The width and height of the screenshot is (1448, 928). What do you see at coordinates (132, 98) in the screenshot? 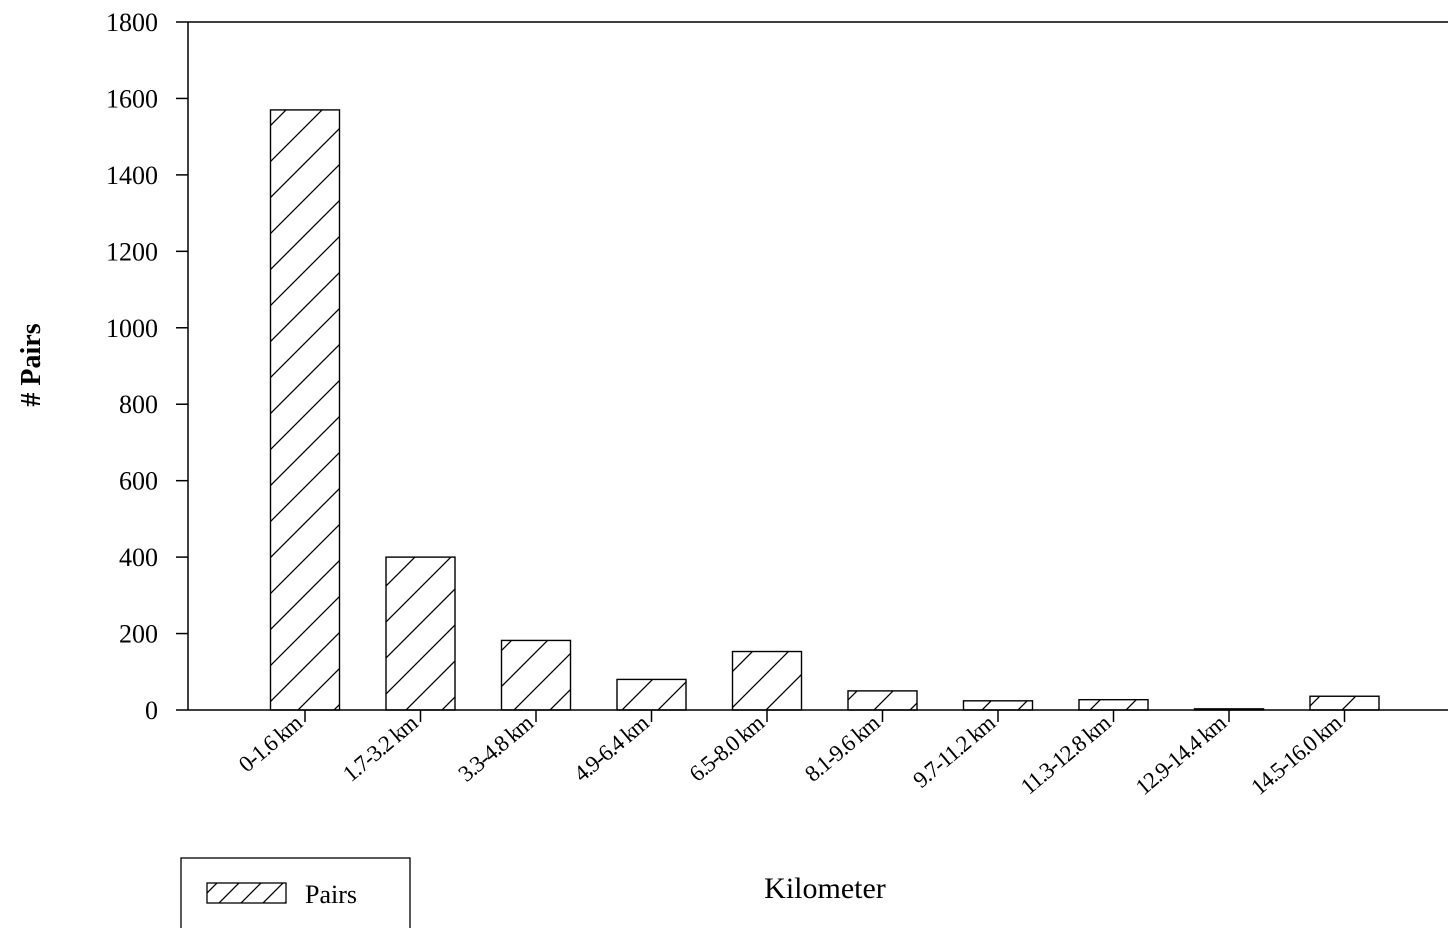
I see `y-tick-label: 1600` at bounding box center [132, 98].